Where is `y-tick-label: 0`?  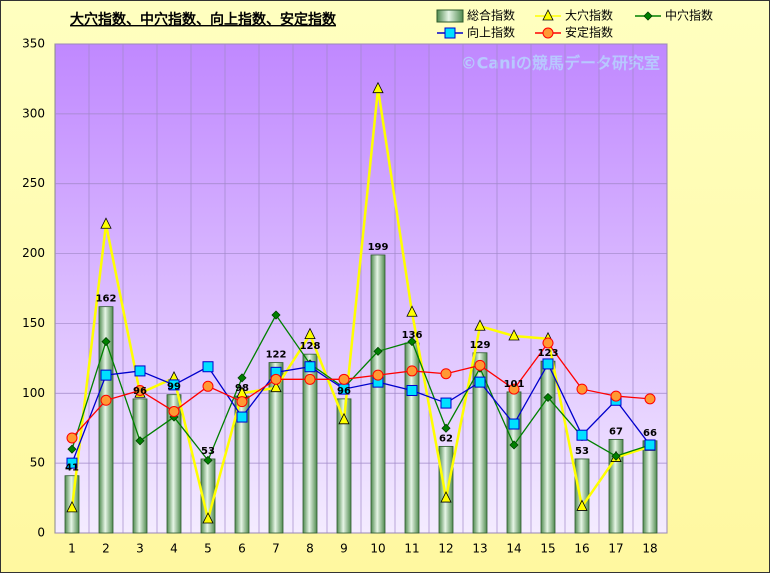 y-tick-label: 0 is located at coordinates (41, 533).